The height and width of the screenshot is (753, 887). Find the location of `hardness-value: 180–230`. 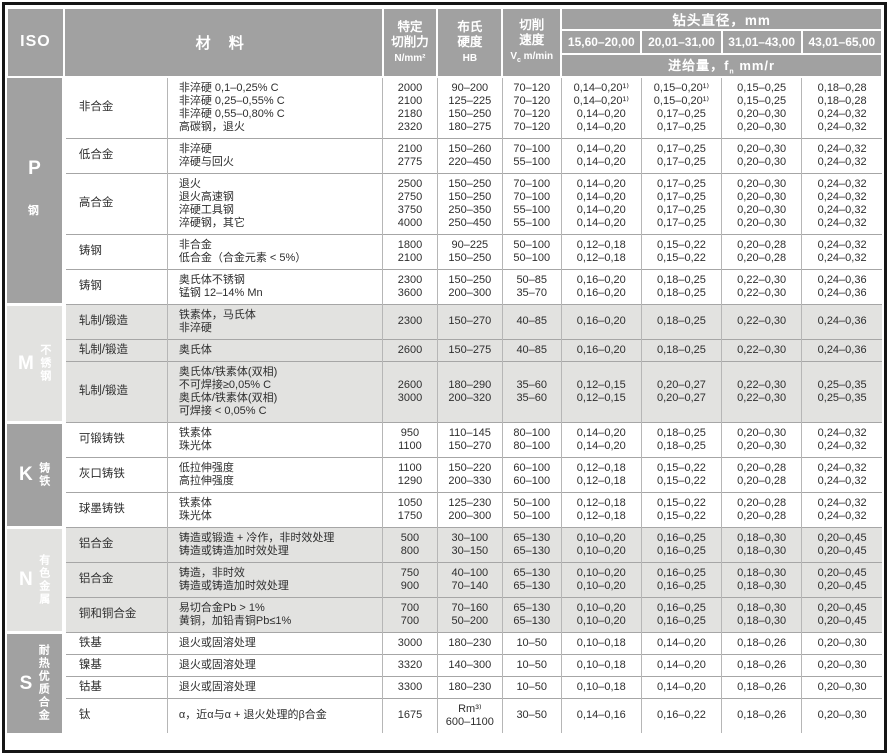

hardness-value: 180–230 is located at coordinates (469, 687).